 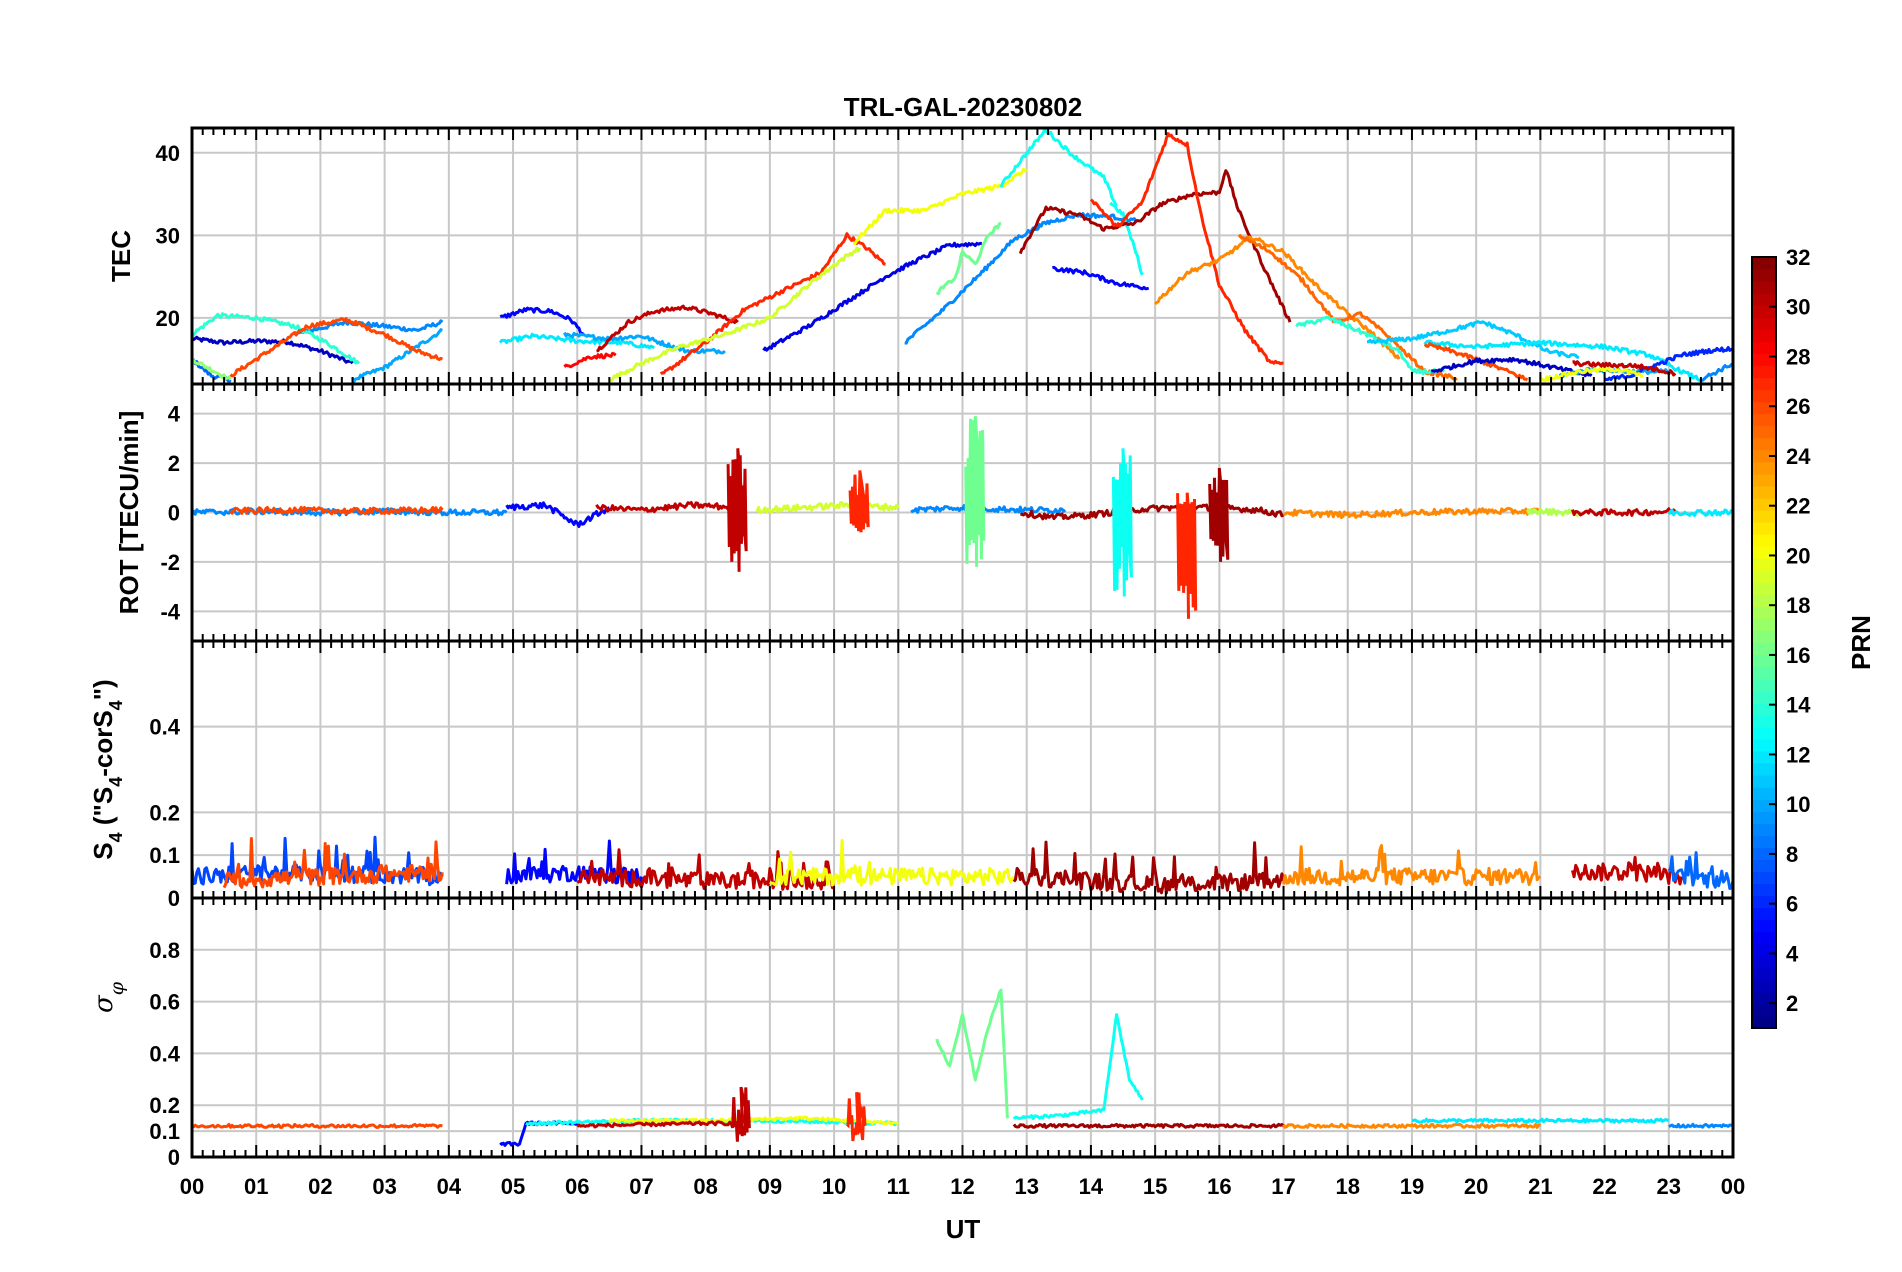 I want to click on colorbar-tick-label: 4, so click(x=1792, y=953).